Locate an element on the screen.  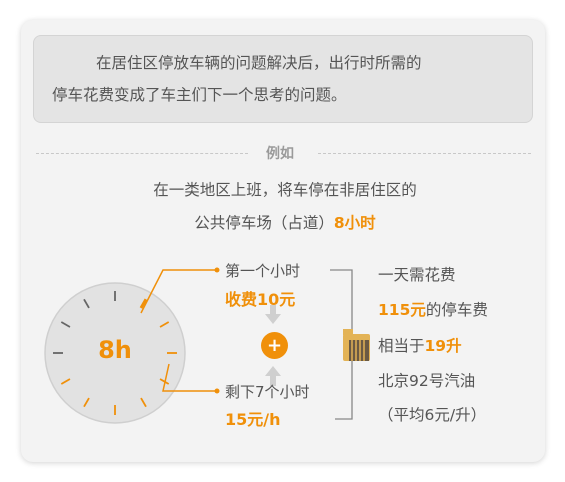
connector-first-hour is located at coordinates (178, 291).